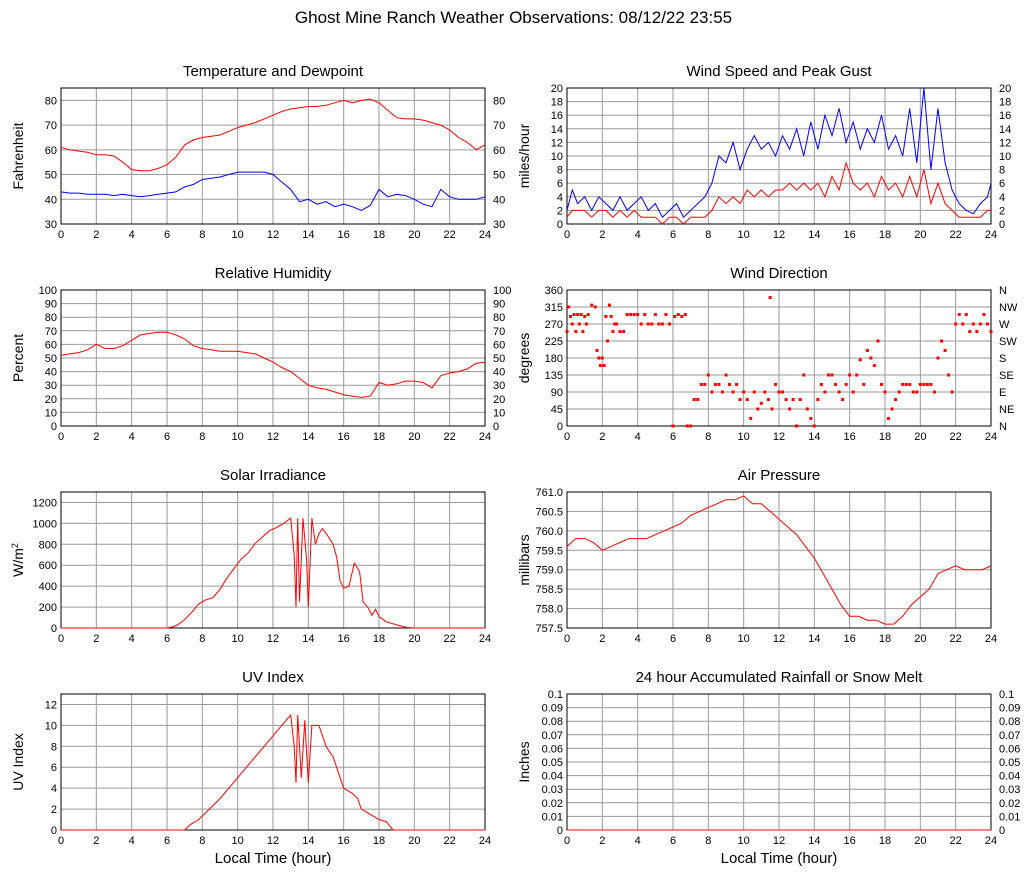 The width and height of the screenshot is (1027, 878). Describe the element at coordinates (1008, 342) in the screenshot. I see `y-right-tick-label: SW` at that location.